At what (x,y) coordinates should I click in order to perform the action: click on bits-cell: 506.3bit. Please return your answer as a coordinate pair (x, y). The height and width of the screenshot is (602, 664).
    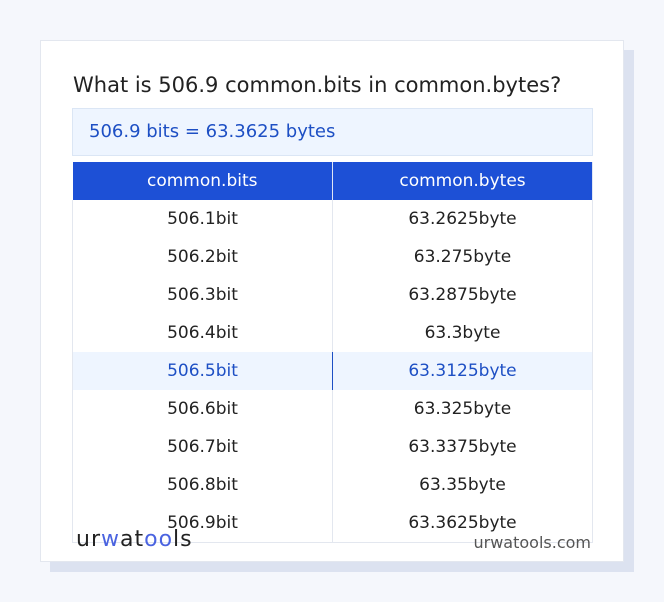
    Looking at the image, I should click on (202, 295).